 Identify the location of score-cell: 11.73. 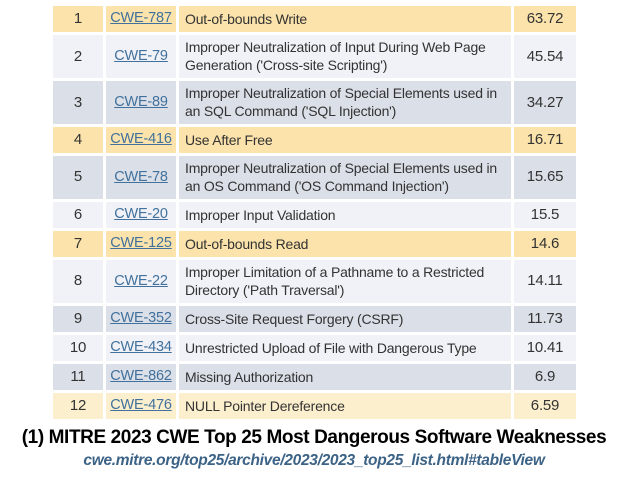
(545, 318).